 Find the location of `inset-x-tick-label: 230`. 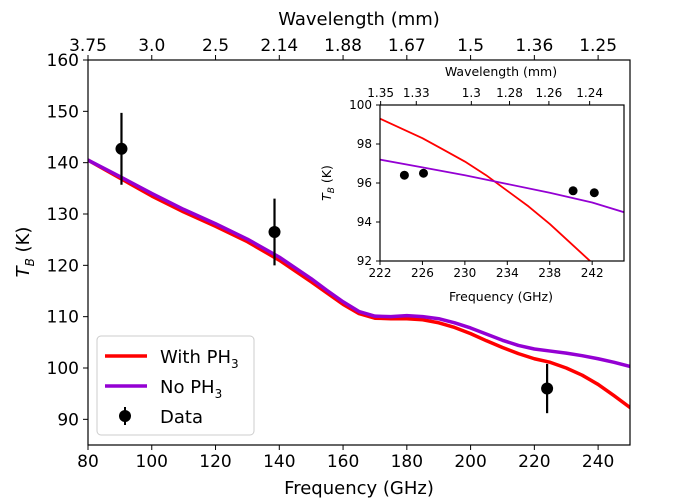

inset-x-tick-label: 230 is located at coordinates (464, 273).